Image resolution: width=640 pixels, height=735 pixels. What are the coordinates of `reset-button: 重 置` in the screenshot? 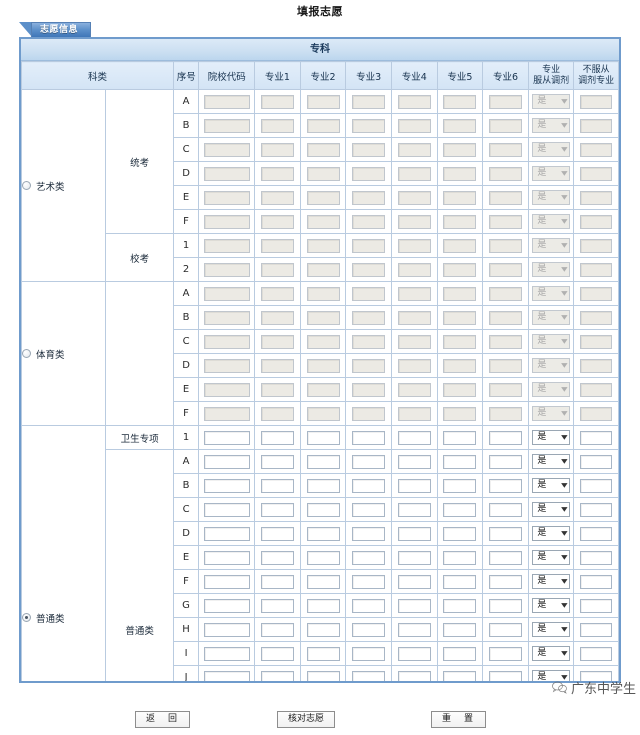 It's located at (459, 719).